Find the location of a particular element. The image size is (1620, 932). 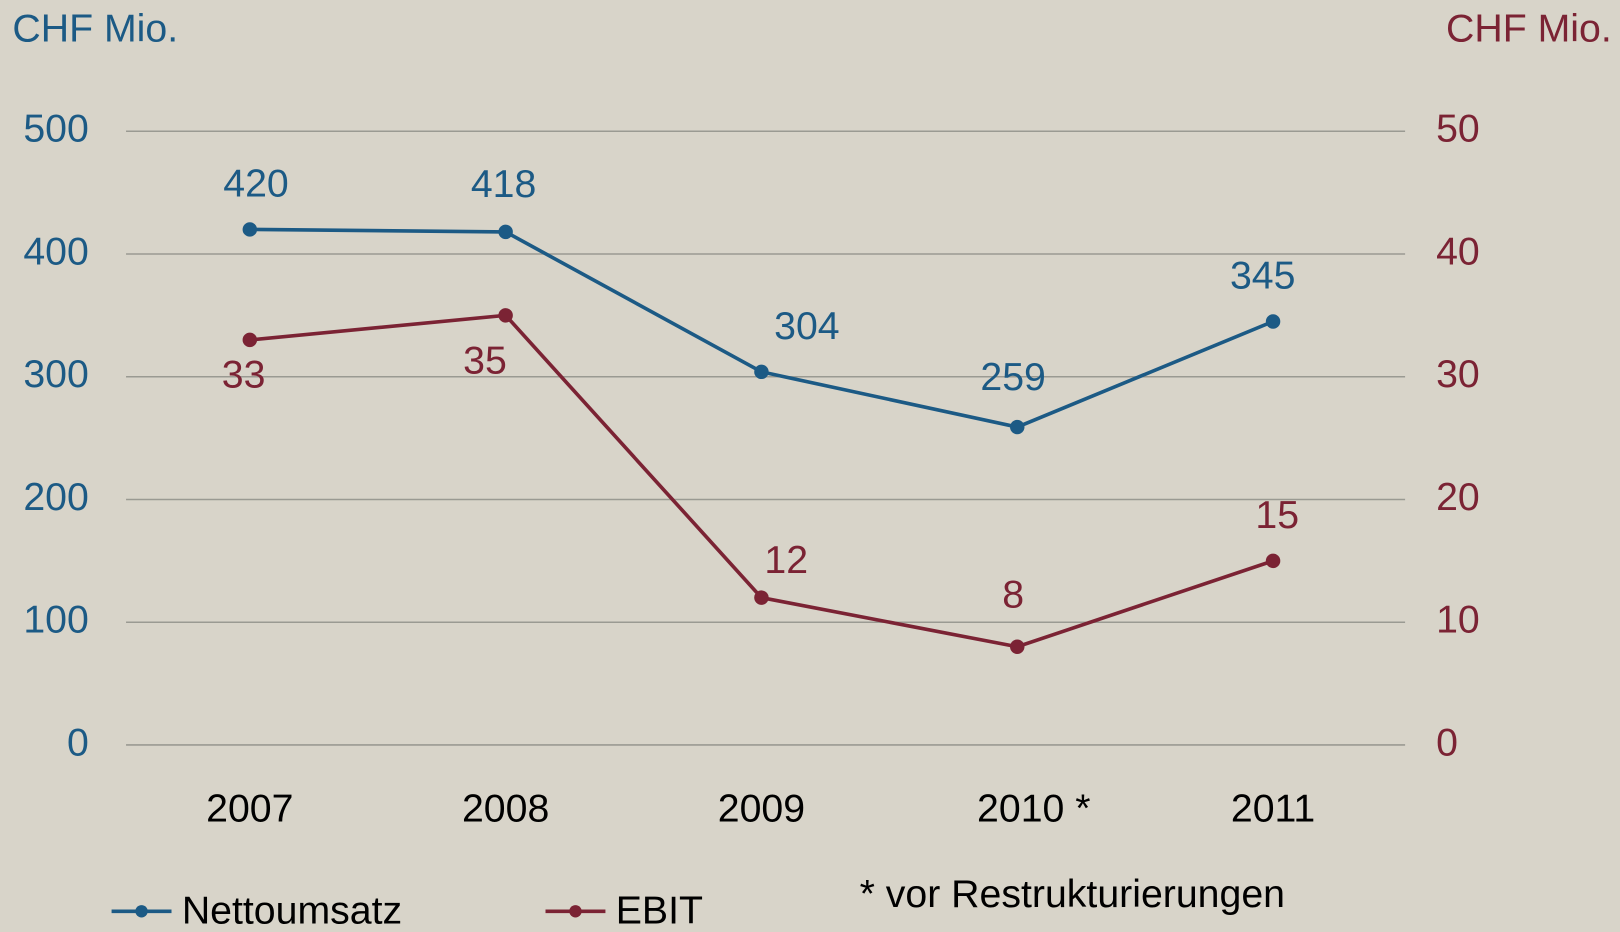

y-tick-label: 500 is located at coordinates (55, 129).